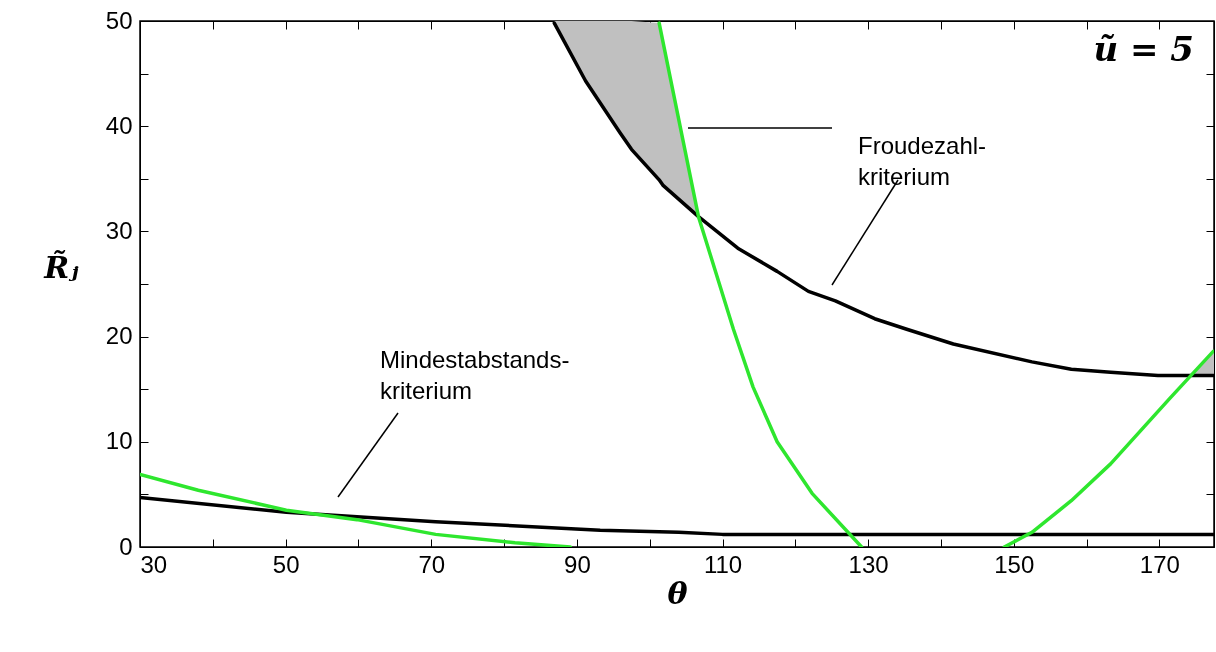  Describe the element at coordinates (1159, 564) in the screenshot. I see `x-tick-label: 170` at that location.